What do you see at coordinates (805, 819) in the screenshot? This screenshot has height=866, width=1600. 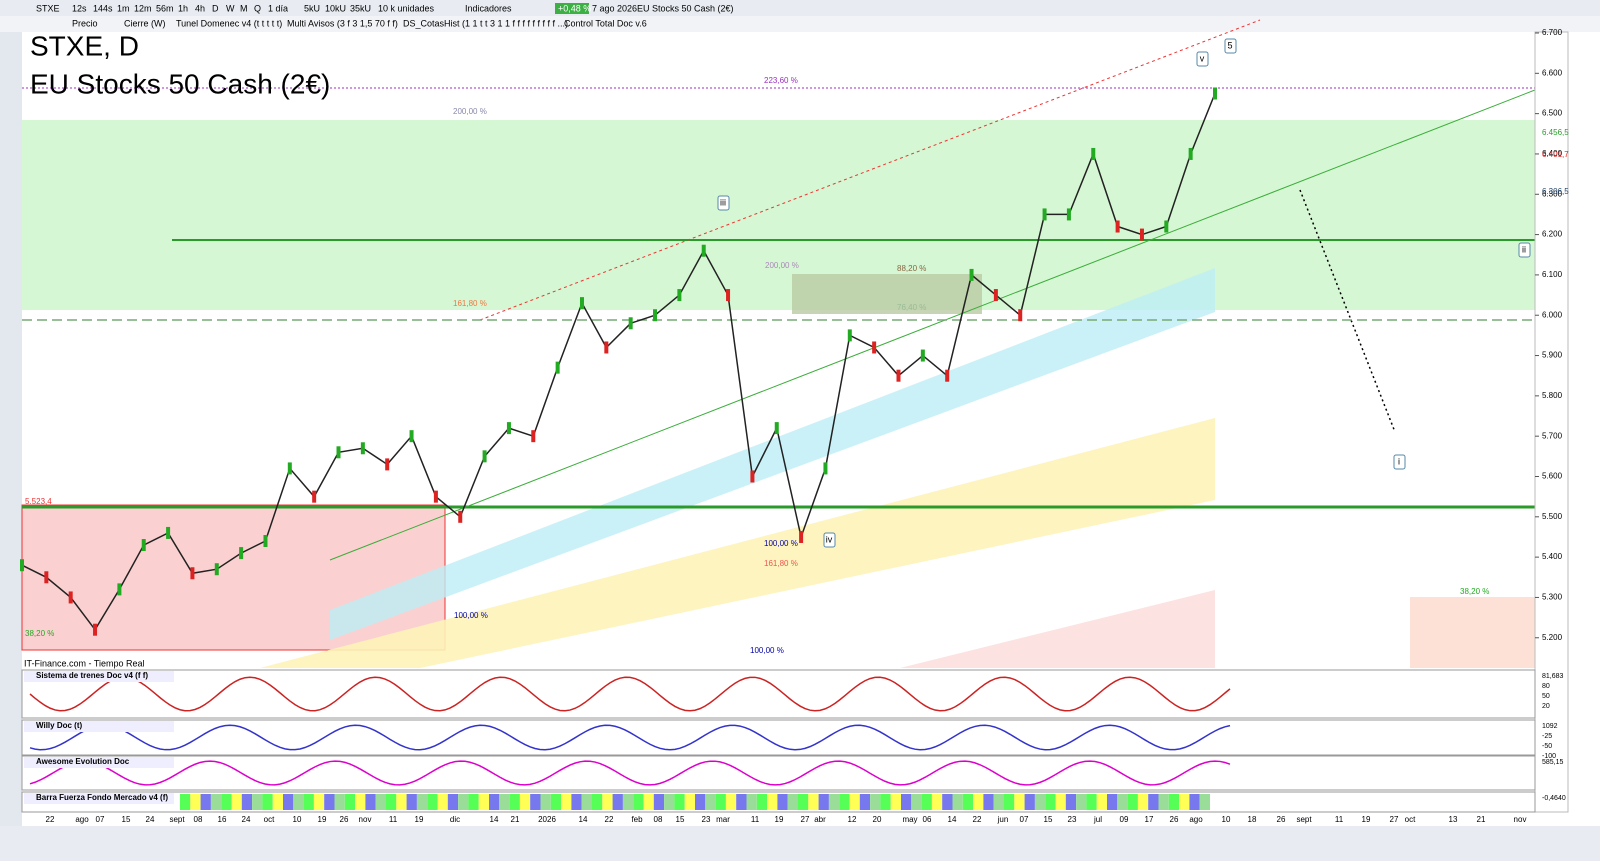 I see `x-tick-label: 27` at bounding box center [805, 819].